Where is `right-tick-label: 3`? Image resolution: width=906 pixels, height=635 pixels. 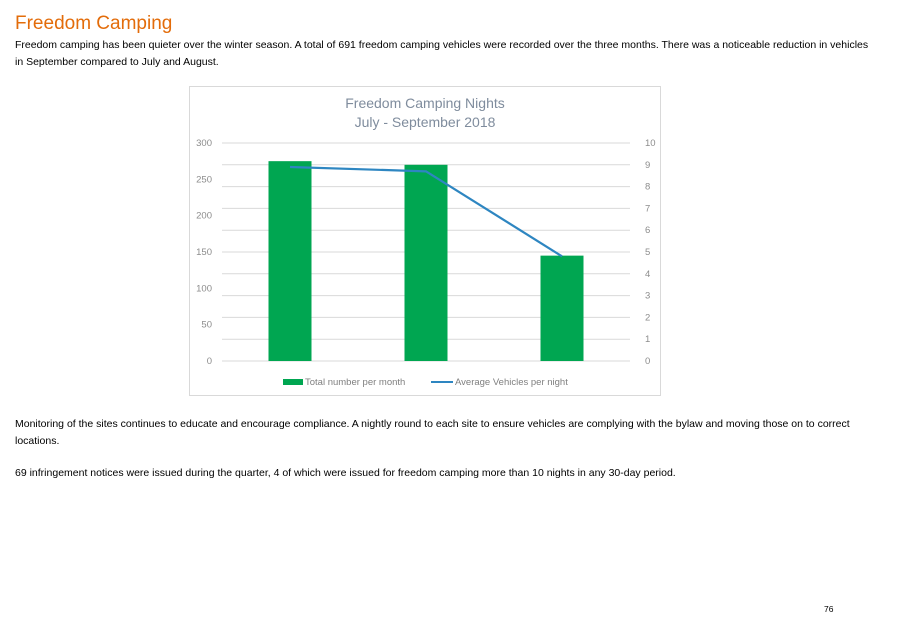 right-tick-label: 3 is located at coordinates (647, 296).